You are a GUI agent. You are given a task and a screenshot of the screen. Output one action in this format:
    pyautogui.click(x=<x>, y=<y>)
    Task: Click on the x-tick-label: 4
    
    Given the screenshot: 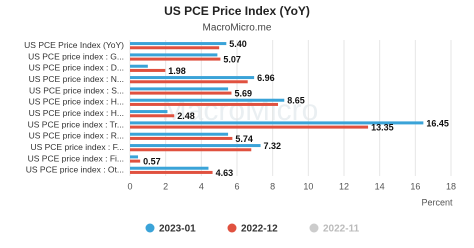 What is the action you would take?
    pyautogui.click(x=201, y=186)
    